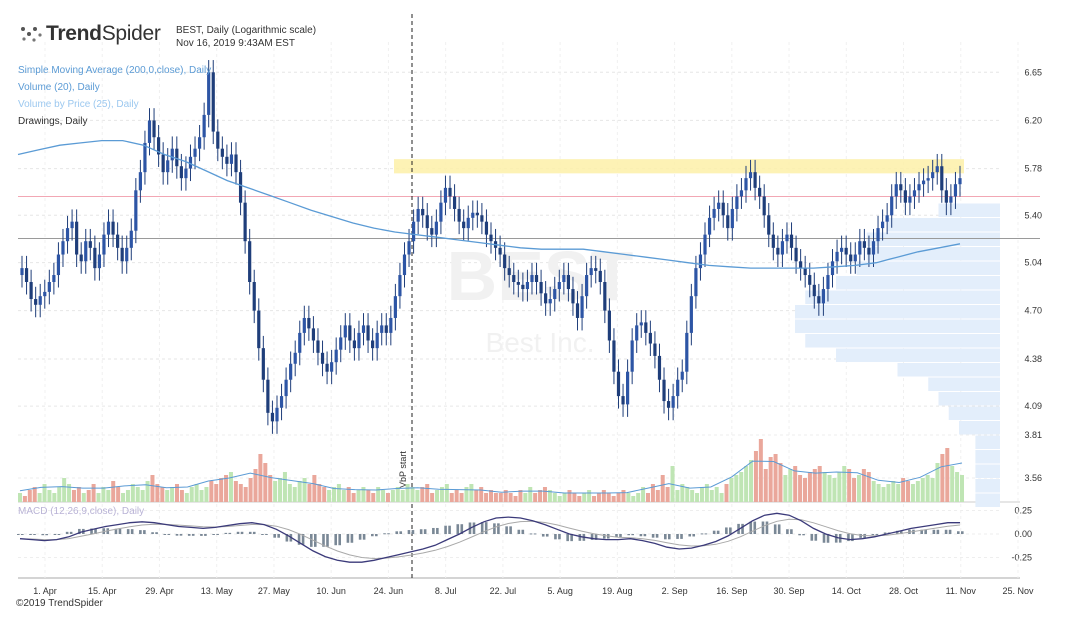 The width and height of the screenshot is (1086, 619). I want to click on legend-volume: Volume (20), Daily, so click(59, 87).